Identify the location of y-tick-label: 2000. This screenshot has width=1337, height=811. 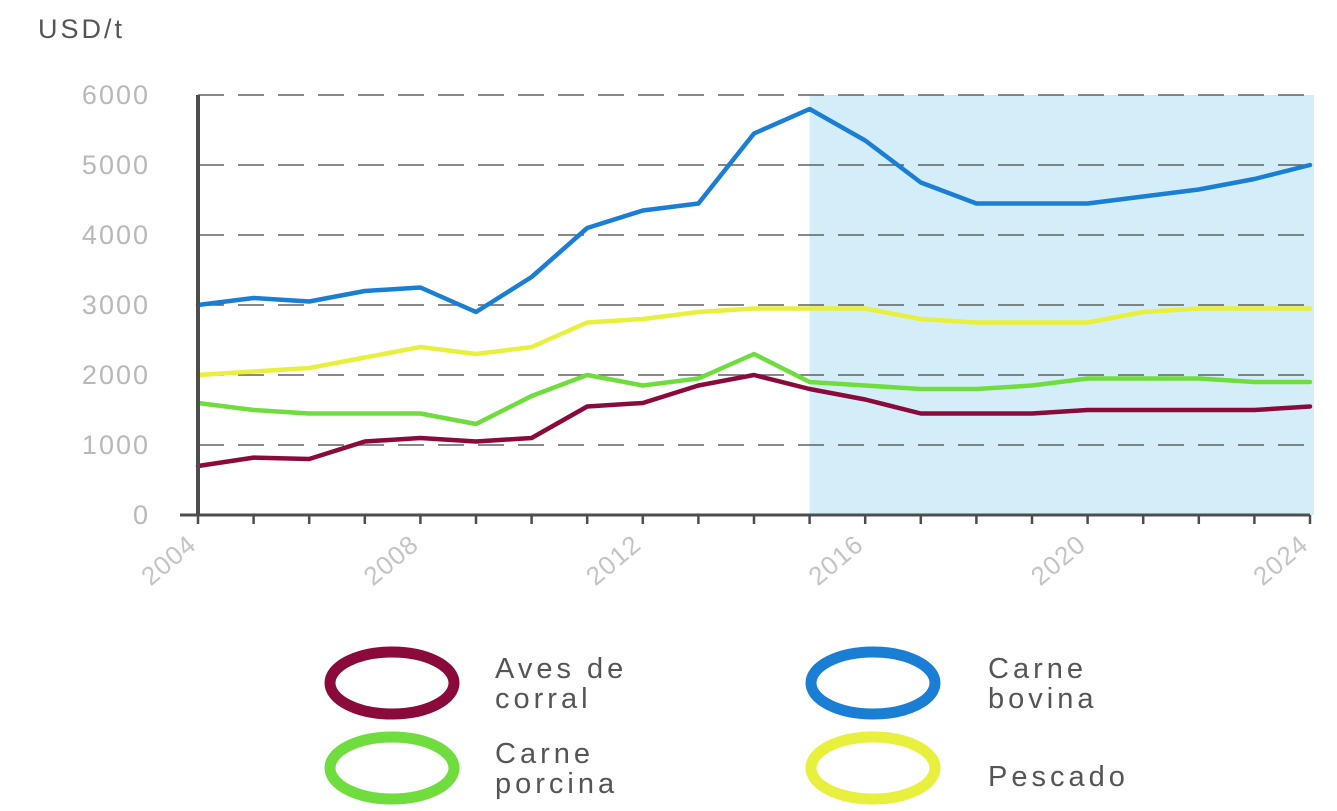
(116, 375).